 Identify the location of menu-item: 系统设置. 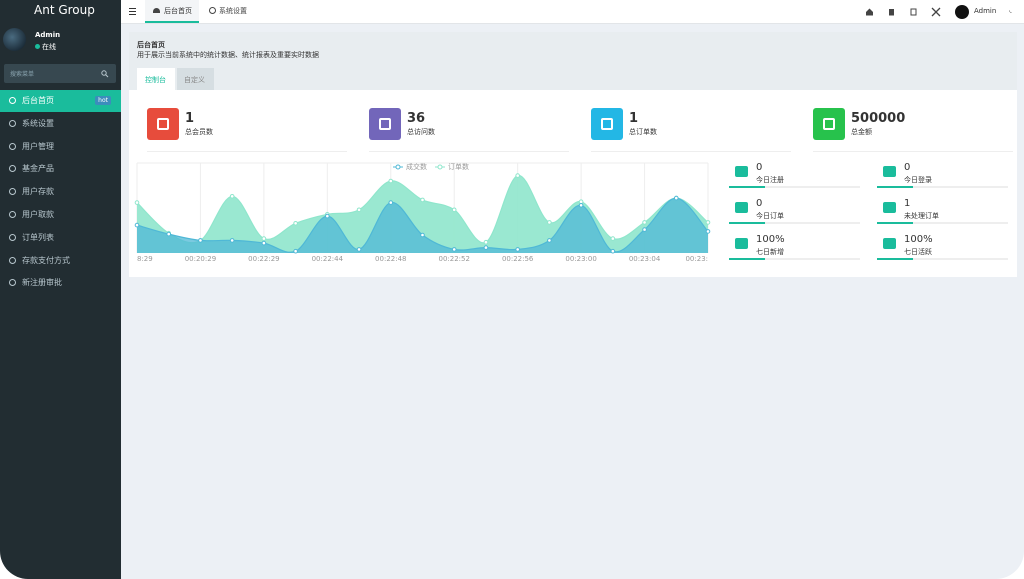
(60, 124).